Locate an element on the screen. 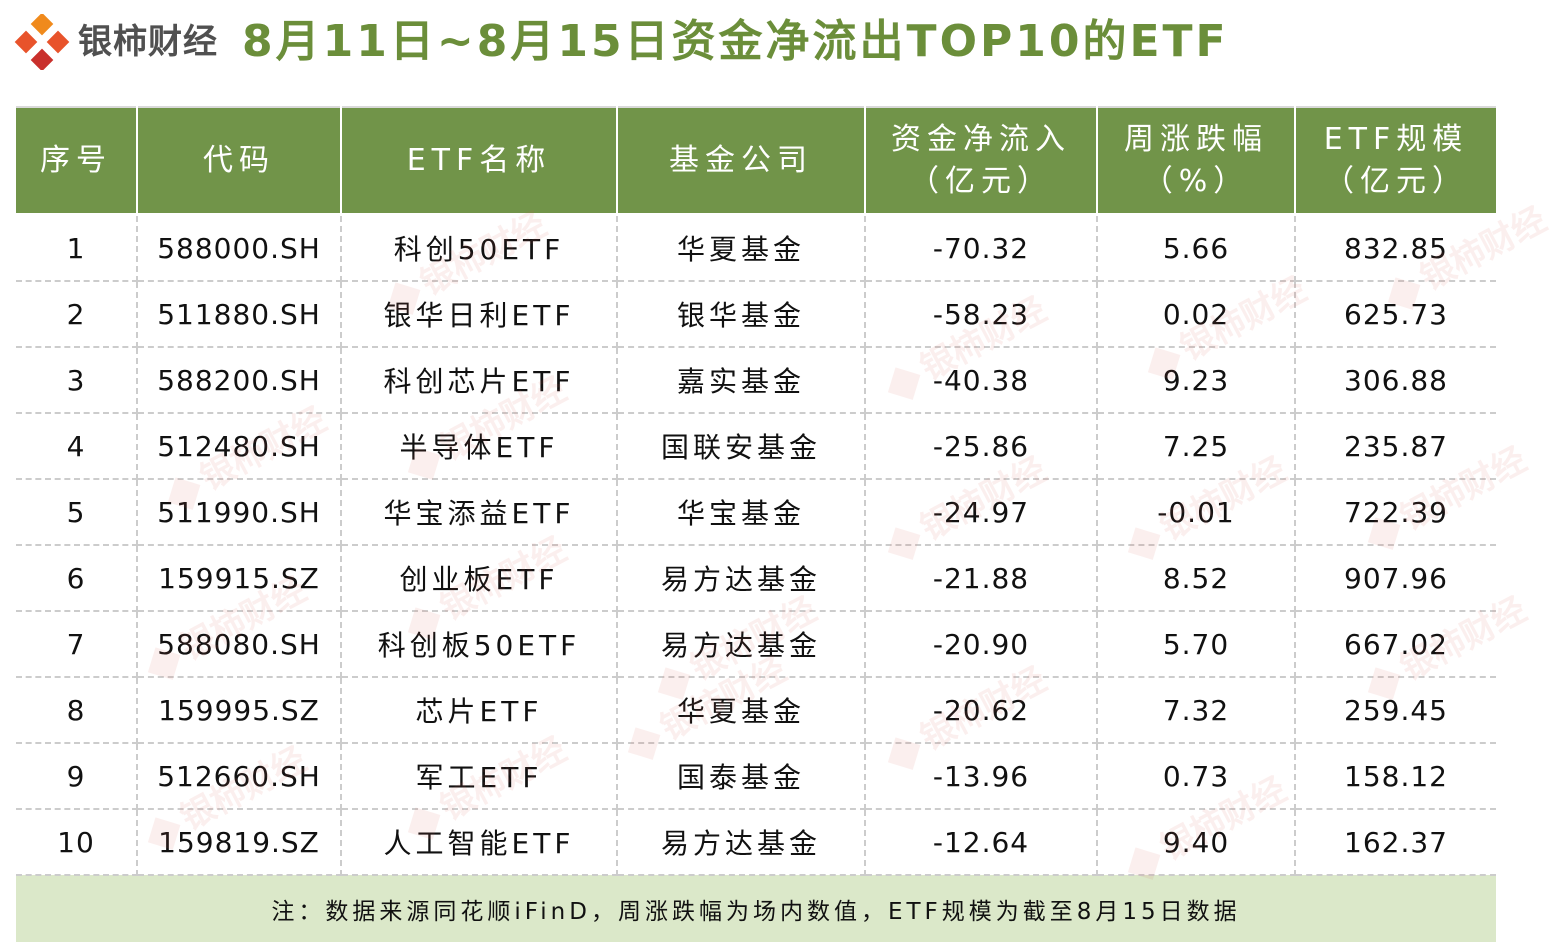  etf-name-cell: 创业板ETF is located at coordinates (479, 578).